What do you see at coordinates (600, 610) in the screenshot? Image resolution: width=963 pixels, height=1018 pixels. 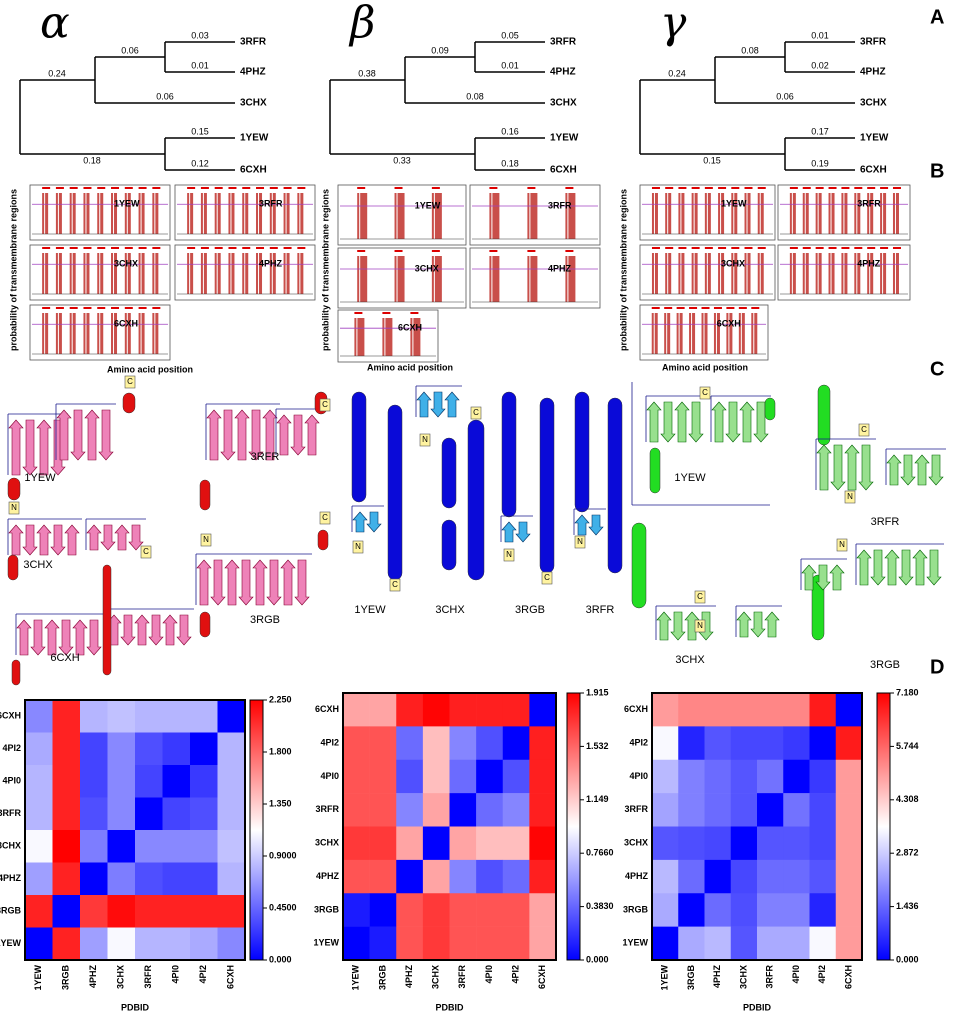 I see `structure-label: 3RFR` at bounding box center [600, 610].